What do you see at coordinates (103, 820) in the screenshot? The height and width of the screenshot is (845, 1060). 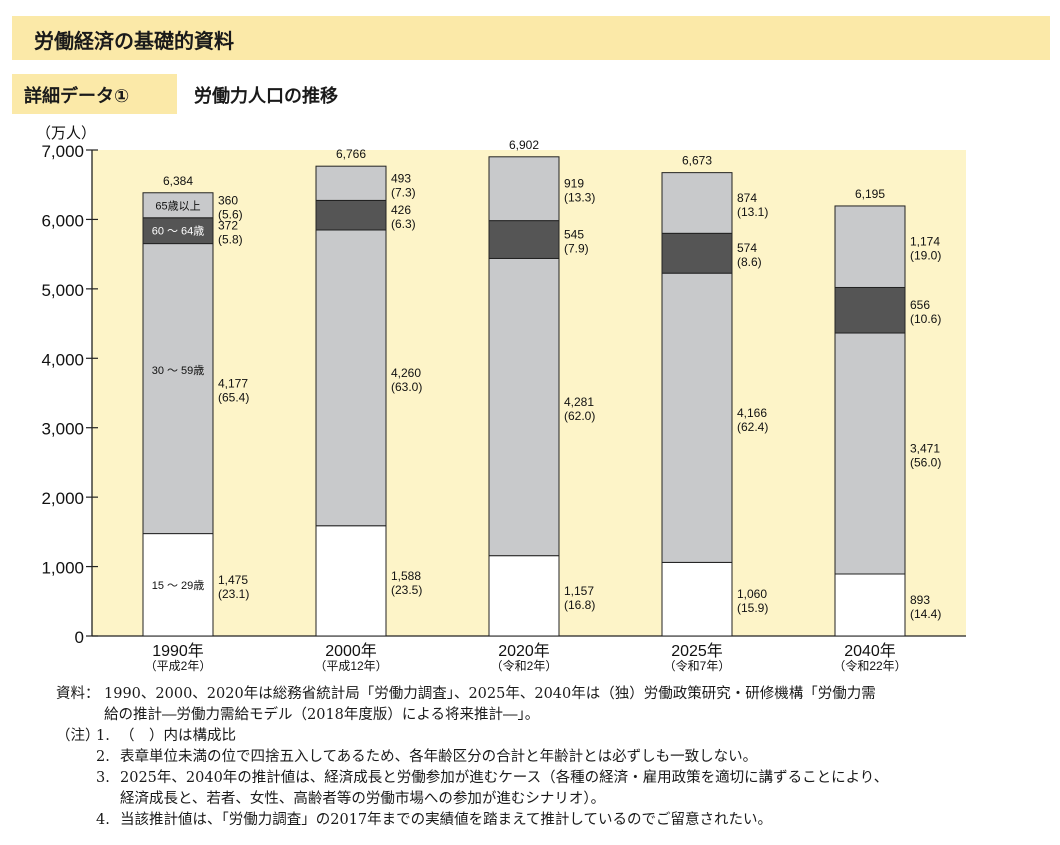 I see `note-4-num: 4.` at bounding box center [103, 820].